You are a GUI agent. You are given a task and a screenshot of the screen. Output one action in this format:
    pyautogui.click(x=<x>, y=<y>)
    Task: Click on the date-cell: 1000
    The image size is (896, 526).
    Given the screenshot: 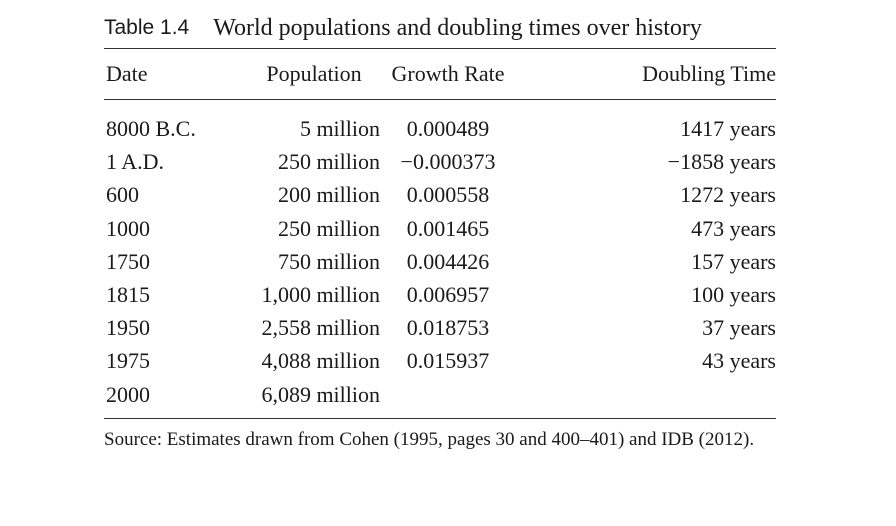 What is the action you would take?
    pyautogui.click(x=128, y=228)
    